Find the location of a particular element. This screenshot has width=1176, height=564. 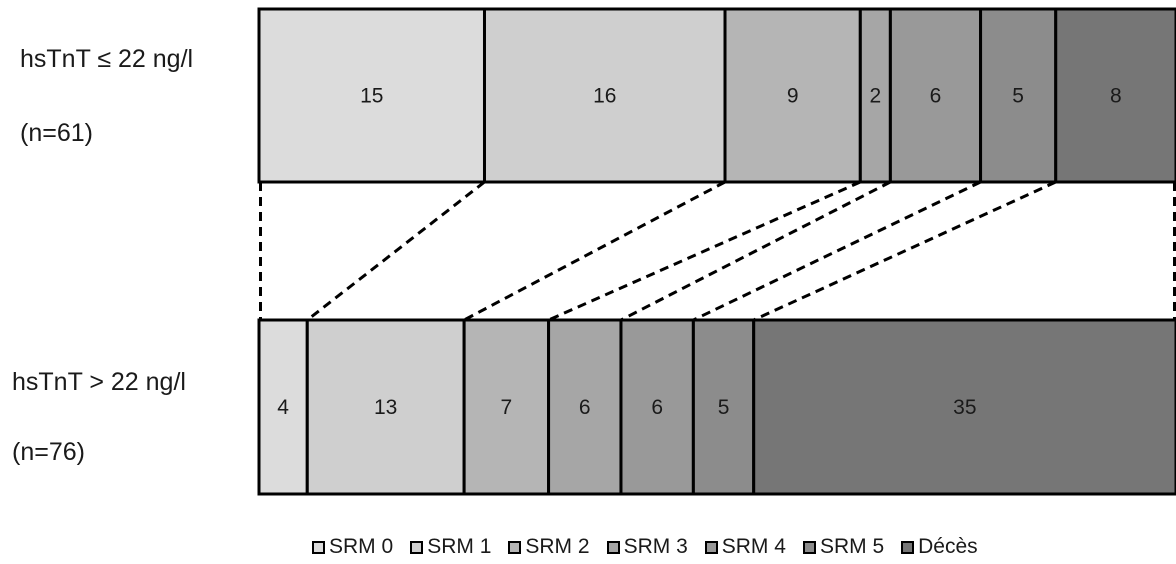

legend-item: SRM 2 is located at coordinates (549, 547).